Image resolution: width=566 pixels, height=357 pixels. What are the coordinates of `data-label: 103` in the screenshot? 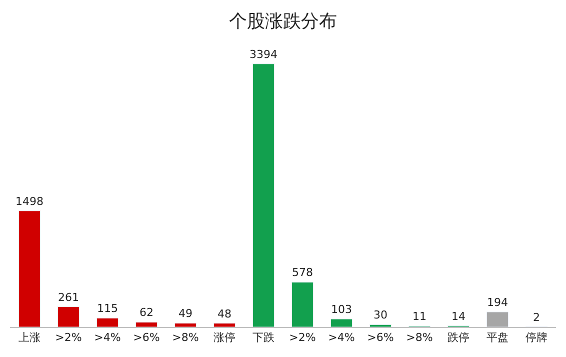 It's located at (341, 309).